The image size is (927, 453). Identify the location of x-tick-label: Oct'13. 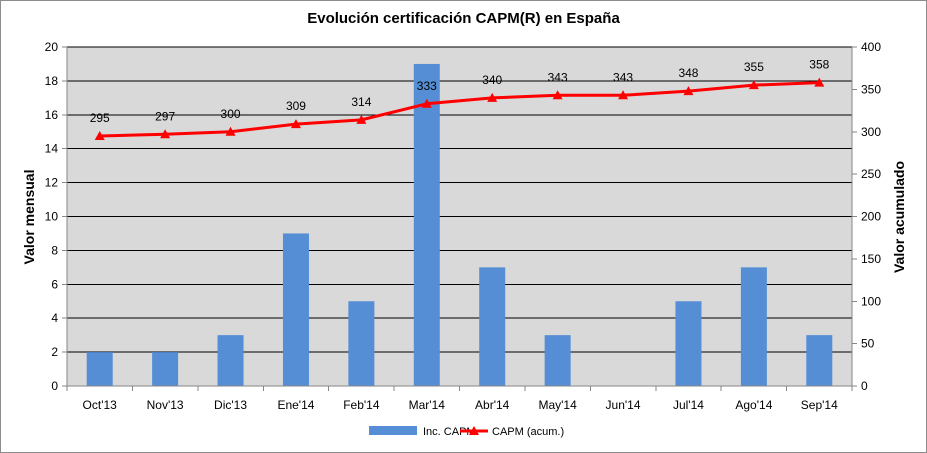
(100, 405).